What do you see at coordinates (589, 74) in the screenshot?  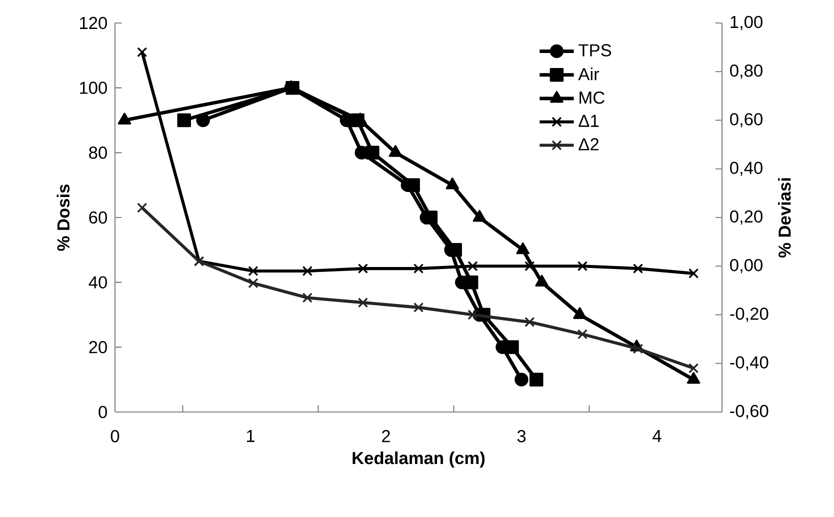 I see `legend-label: Air` at bounding box center [589, 74].